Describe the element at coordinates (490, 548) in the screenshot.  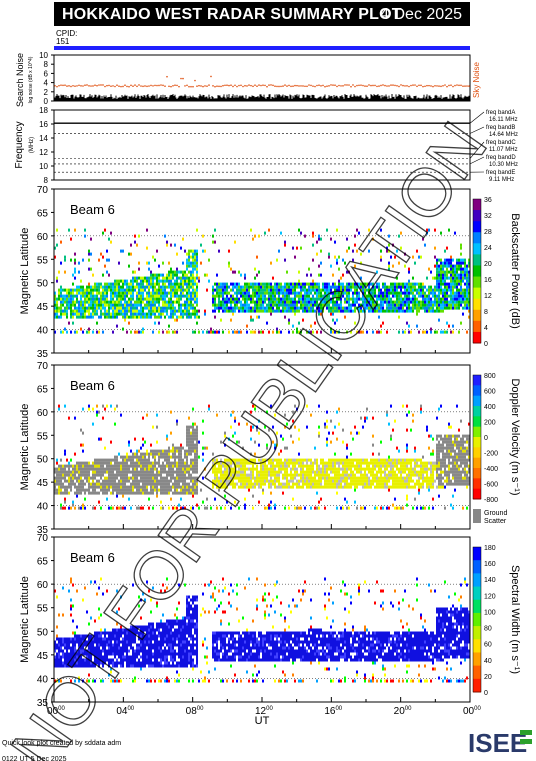
I see `colorbar-tick-label: 180` at that location.